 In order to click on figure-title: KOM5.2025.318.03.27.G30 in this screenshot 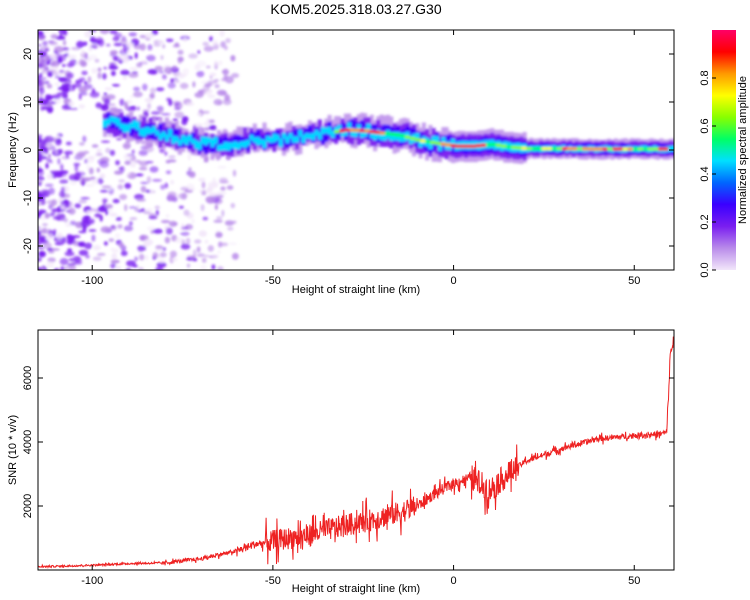, I will do `click(355, 9)`.